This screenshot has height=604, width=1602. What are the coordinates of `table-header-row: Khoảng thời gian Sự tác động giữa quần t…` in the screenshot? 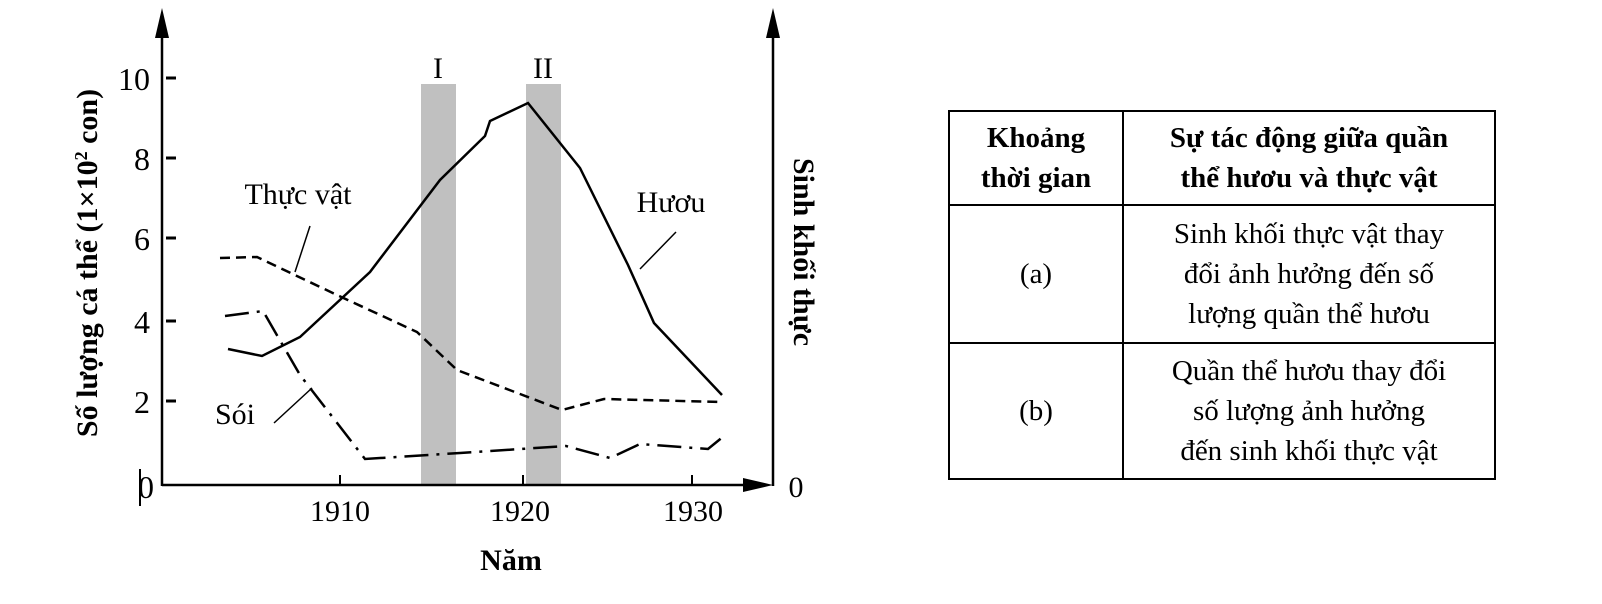 It's located at (1222, 158).